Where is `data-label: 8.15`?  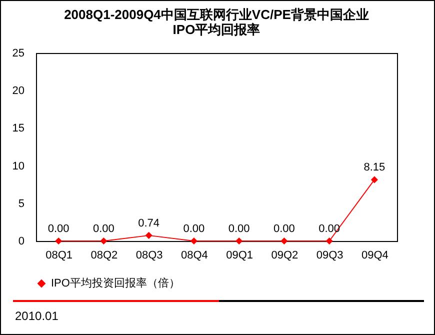 data-label: 8.15 is located at coordinates (375, 168).